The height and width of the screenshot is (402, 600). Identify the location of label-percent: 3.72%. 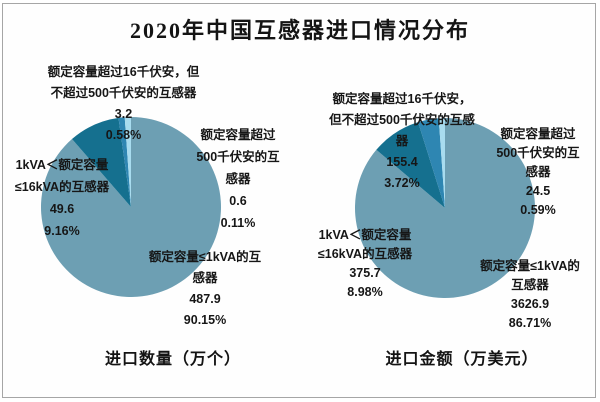
(402, 183).